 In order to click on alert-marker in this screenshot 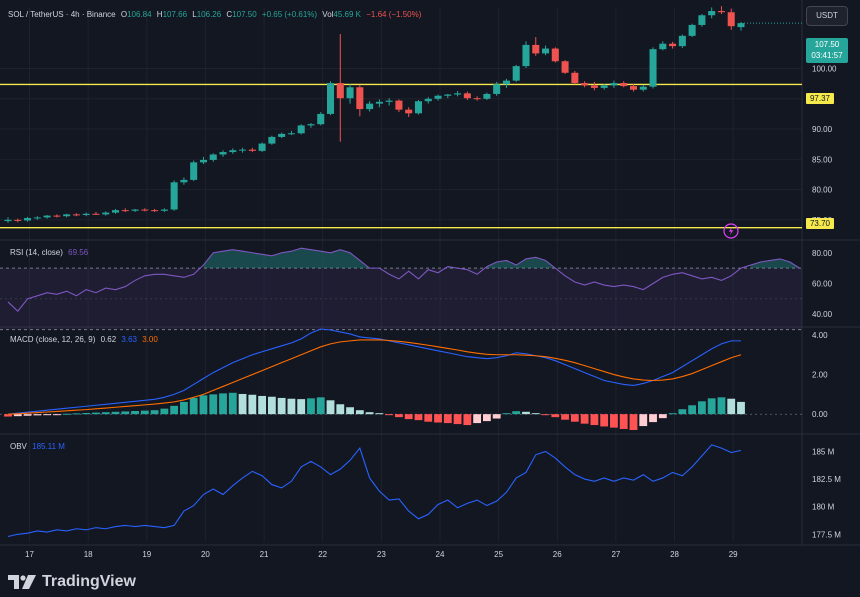, I will do `click(731, 231)`.